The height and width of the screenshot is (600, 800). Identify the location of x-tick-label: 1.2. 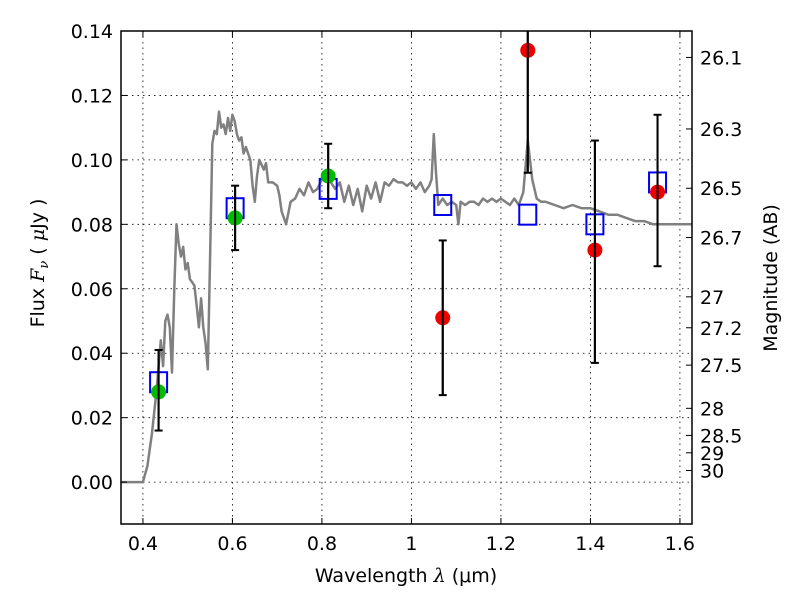
(501, 544).